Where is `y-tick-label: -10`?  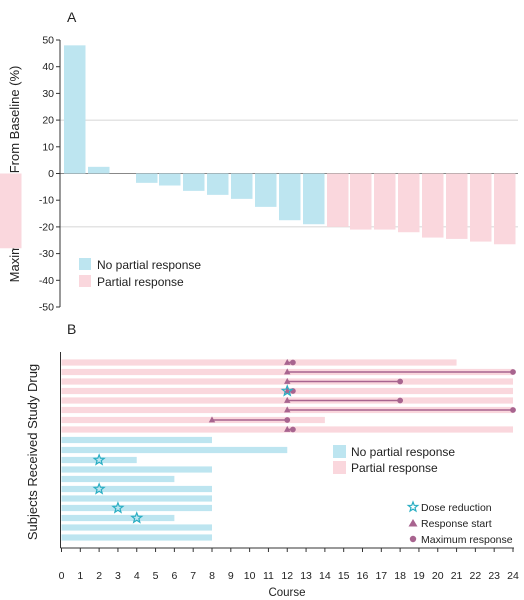
y-tick-label: -10 is located at coordinates (46, 201).